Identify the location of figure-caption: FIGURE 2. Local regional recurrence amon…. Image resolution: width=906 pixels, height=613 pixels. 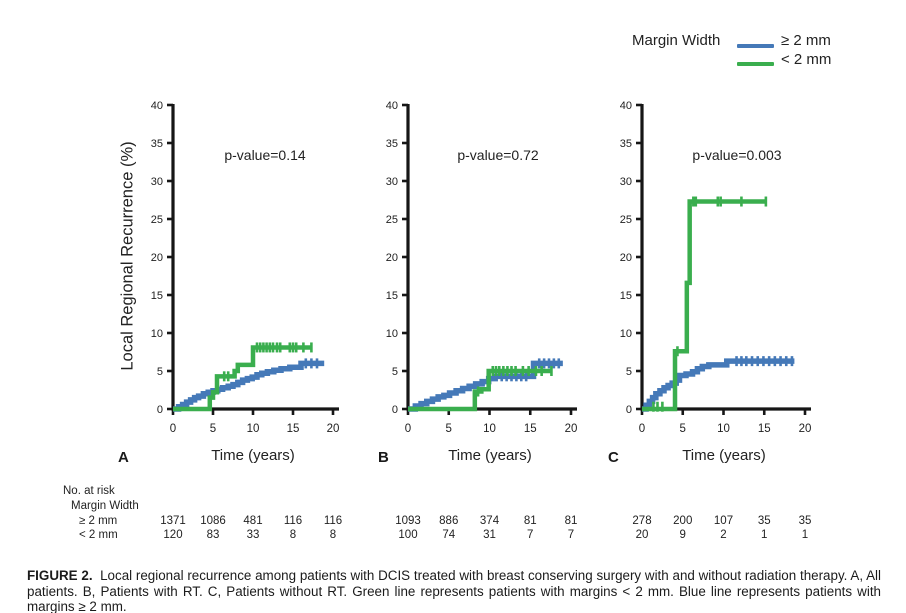
(454, 590).